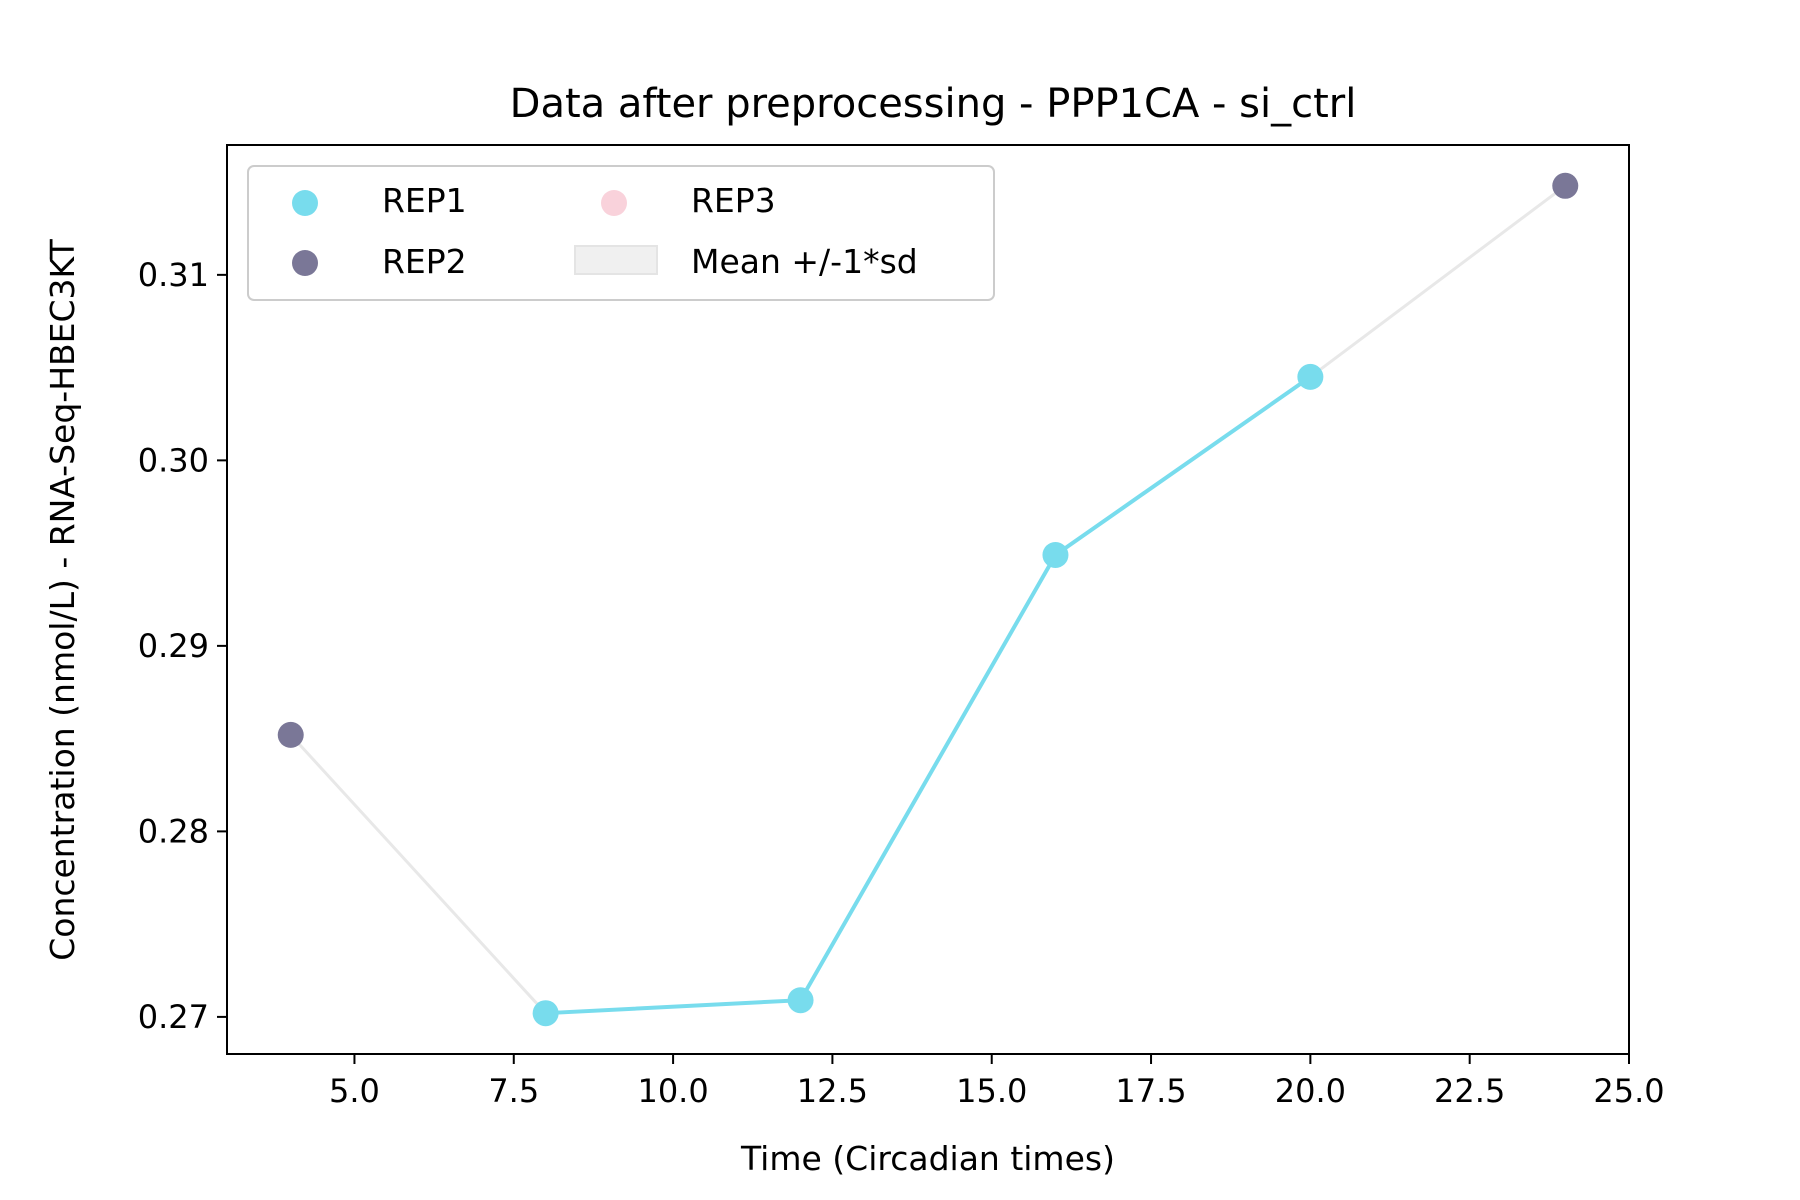 Image resolution: width=1800 pixels, height=1200 pixels. Describe the element at coordinates (173, 831) in the screenshot. I see `y-tick-label: 0.28` at that location.